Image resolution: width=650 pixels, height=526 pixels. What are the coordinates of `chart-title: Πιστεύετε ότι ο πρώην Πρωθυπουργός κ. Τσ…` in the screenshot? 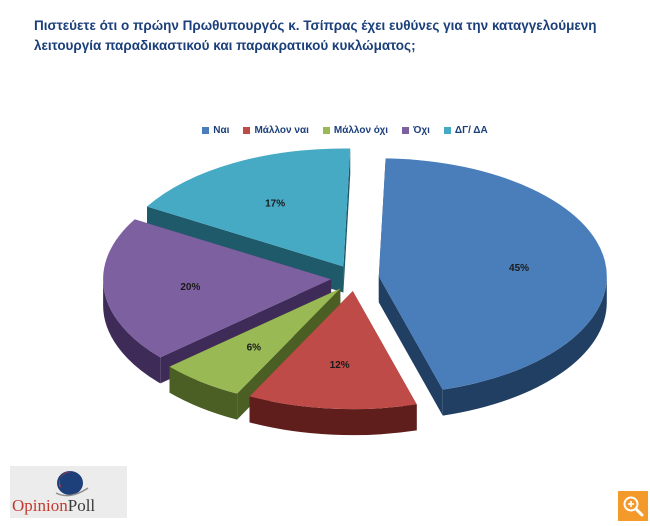 It's located at (315, 35).